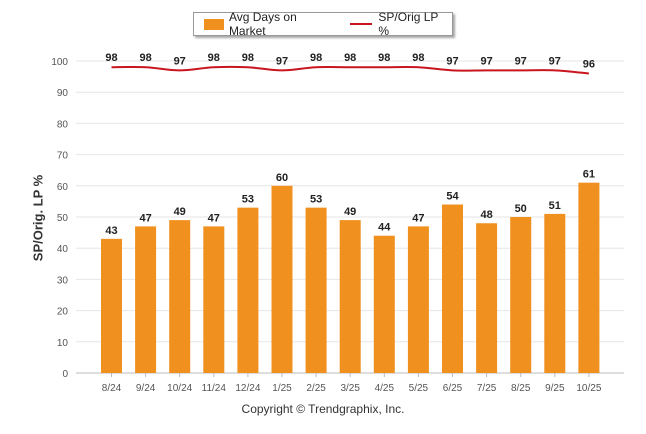 This screenshot has width=646, height=434. I want to click on y-tick-label: 100, so click(59, 62).